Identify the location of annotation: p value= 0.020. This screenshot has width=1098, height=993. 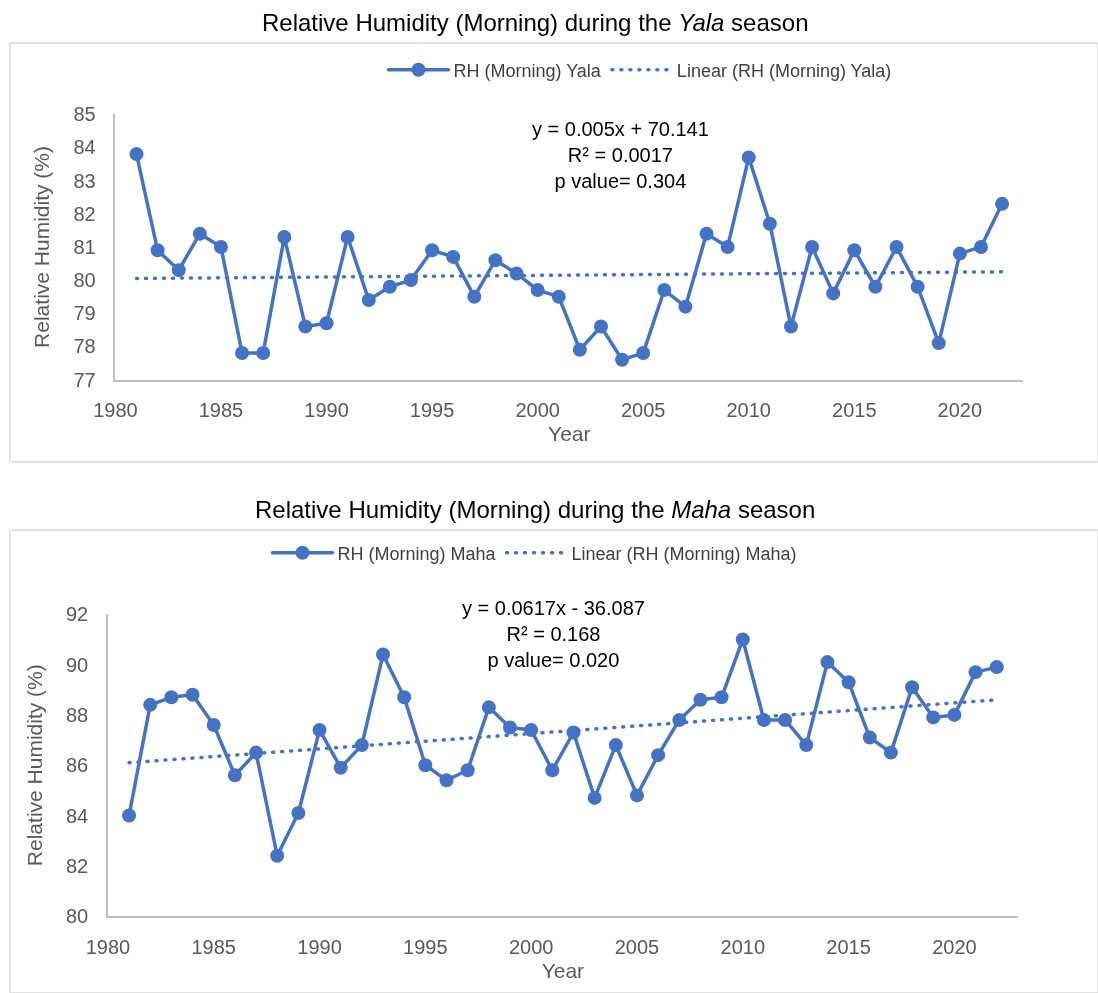
(553, 660).